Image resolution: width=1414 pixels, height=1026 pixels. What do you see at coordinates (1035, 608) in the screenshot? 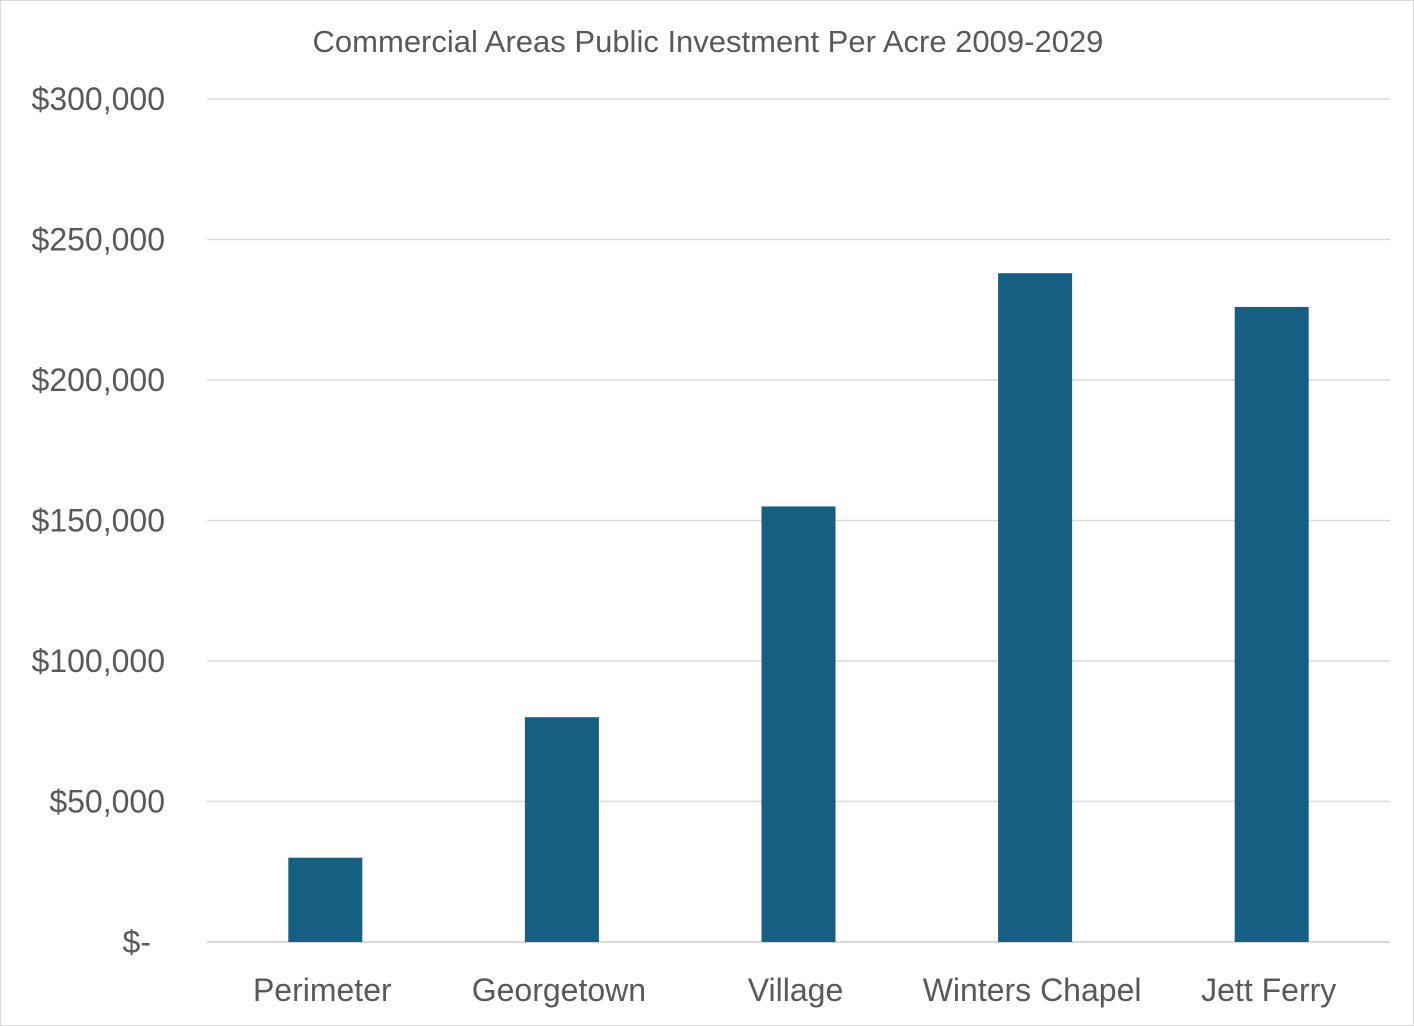
I see `bar-winters-chapel` at bounding box center [1035, 608].